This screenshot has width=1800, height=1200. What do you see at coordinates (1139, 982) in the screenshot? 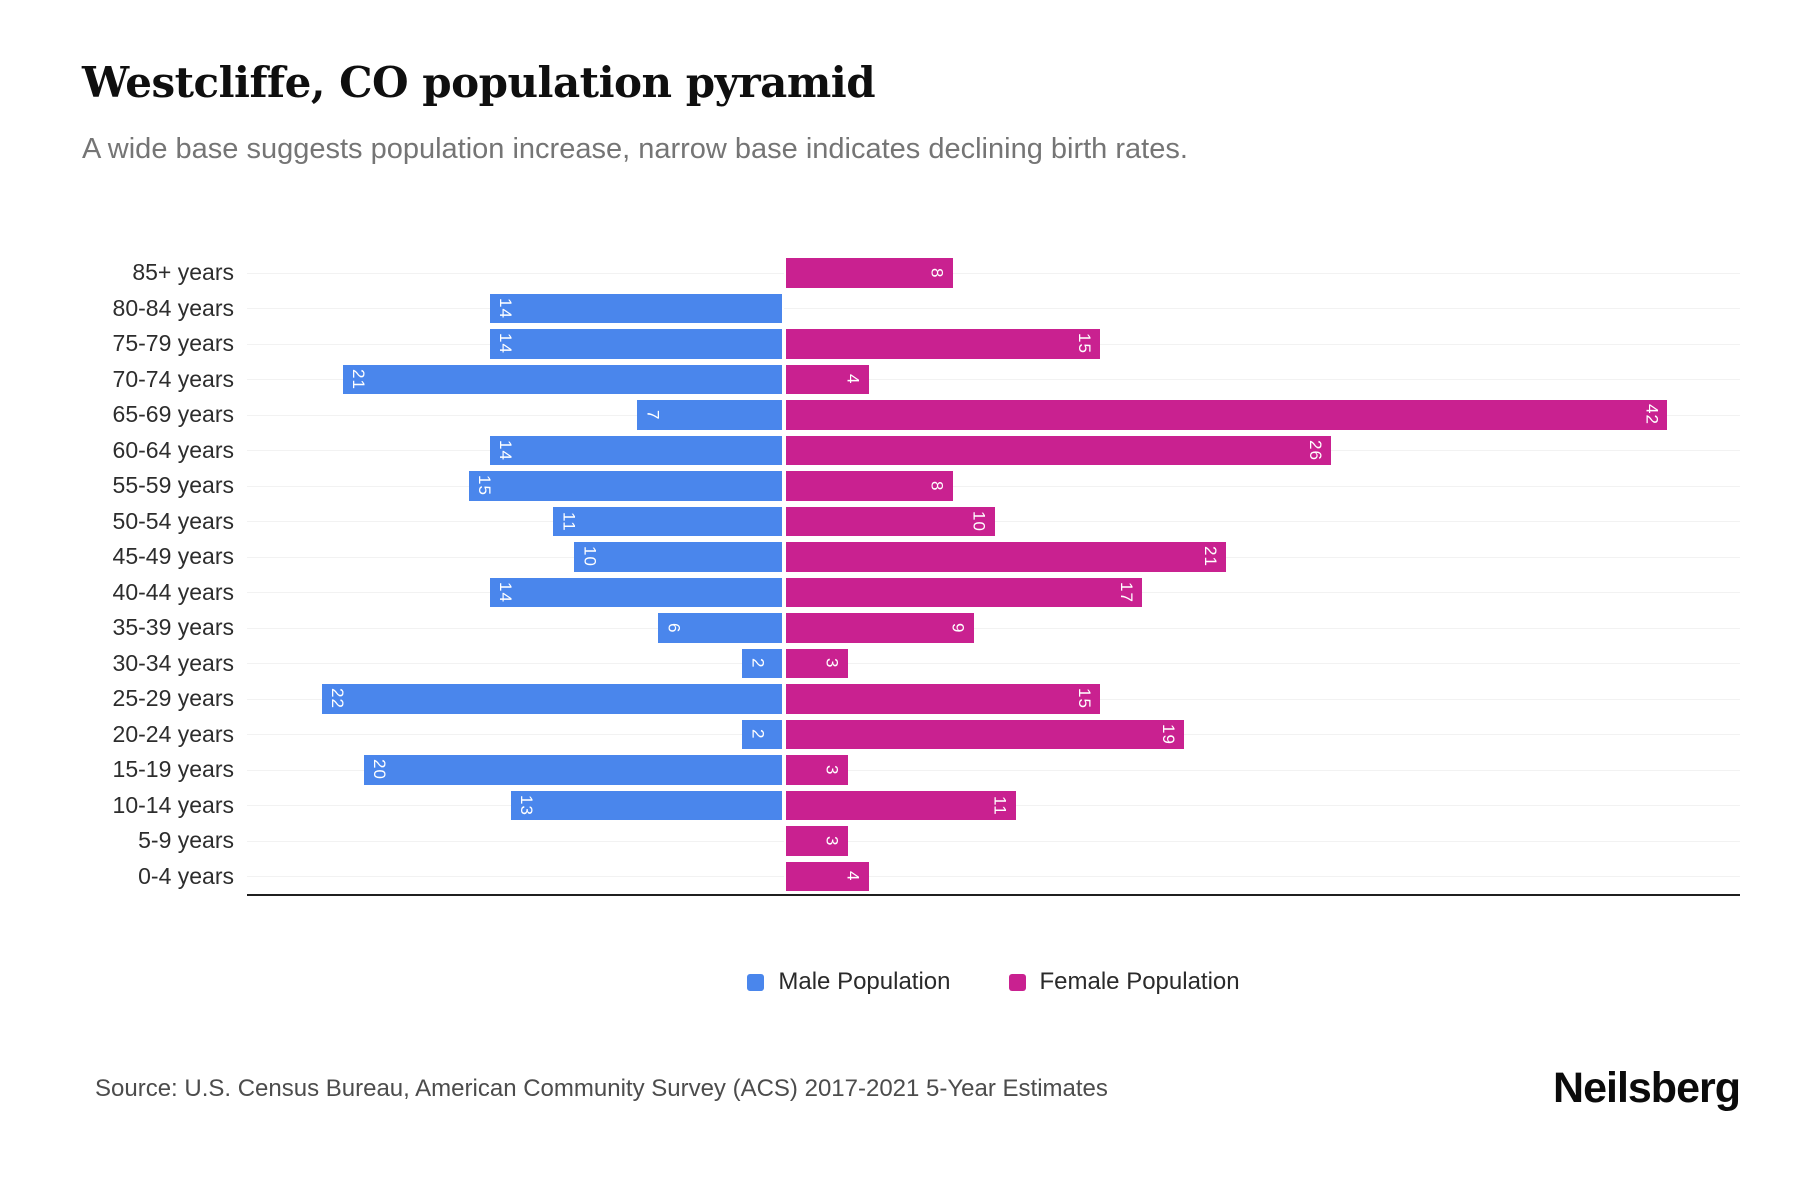
I see `legend-label-female: Female Population` at bounding box center [1139, 982].